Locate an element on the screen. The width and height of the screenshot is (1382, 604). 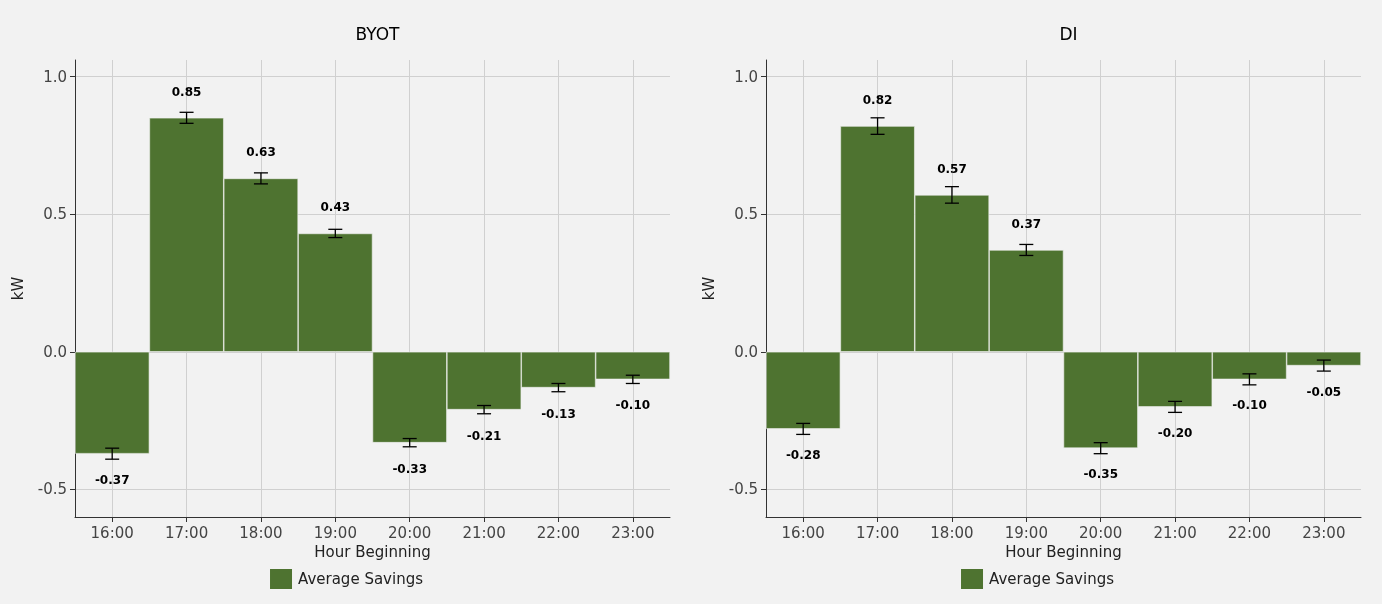
data-label: -0.28 is located at coordinates (803, 454).